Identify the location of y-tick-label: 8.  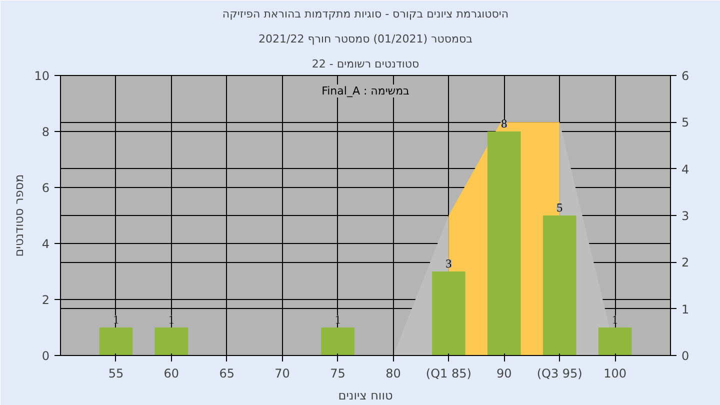
(46, 132).